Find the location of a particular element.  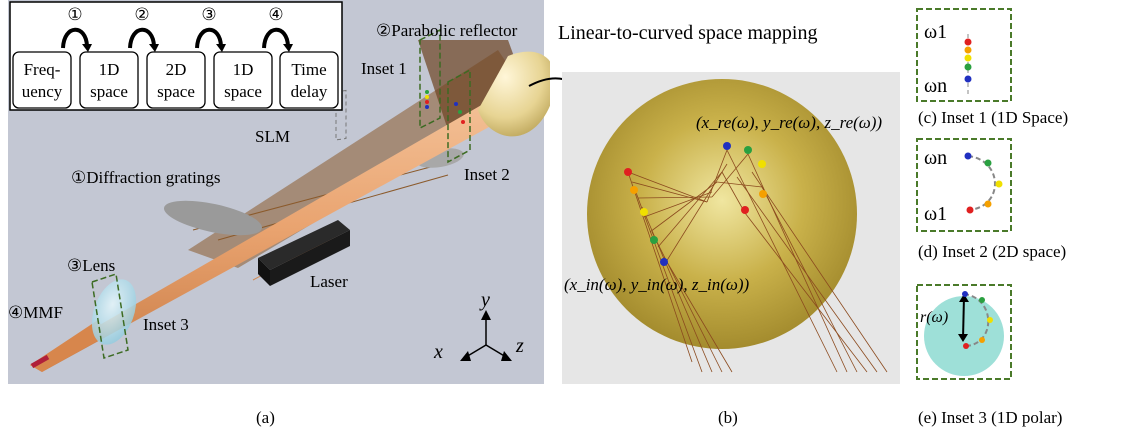

d-dot-green is located at coordinates (988, 163).